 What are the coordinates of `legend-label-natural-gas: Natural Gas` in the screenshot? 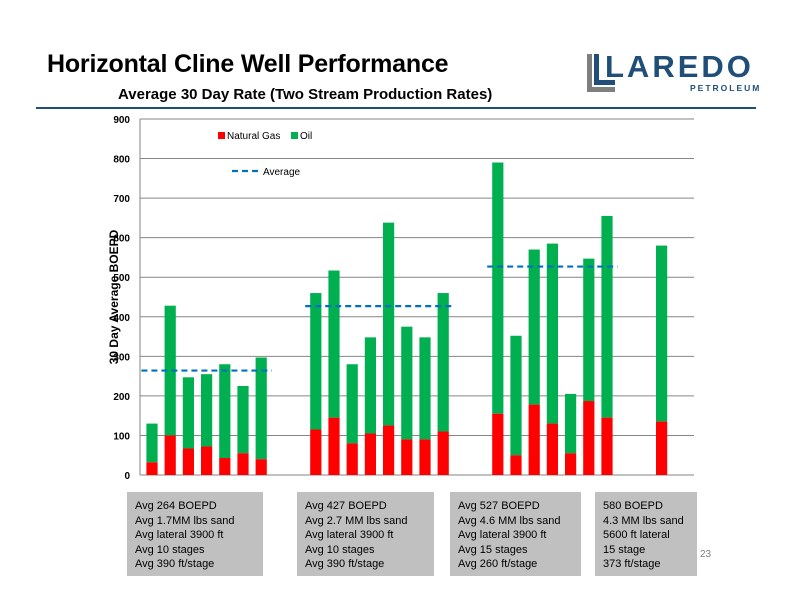 It's located at (253, 136).